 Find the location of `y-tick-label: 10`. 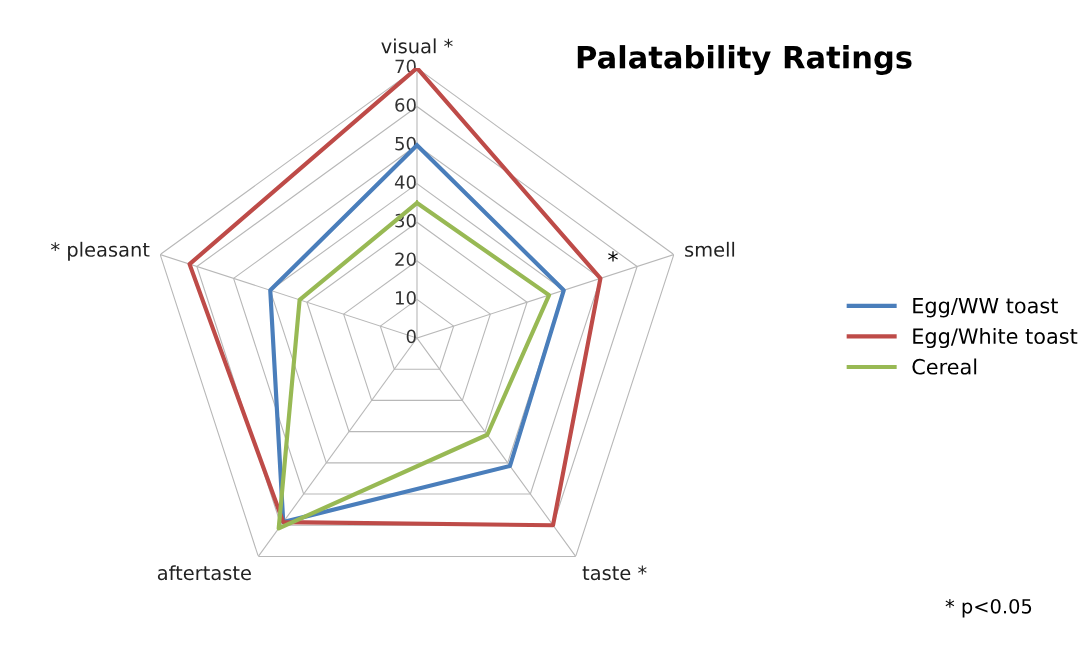

y-tick-label: 10 is located at coordinates (406, 298).